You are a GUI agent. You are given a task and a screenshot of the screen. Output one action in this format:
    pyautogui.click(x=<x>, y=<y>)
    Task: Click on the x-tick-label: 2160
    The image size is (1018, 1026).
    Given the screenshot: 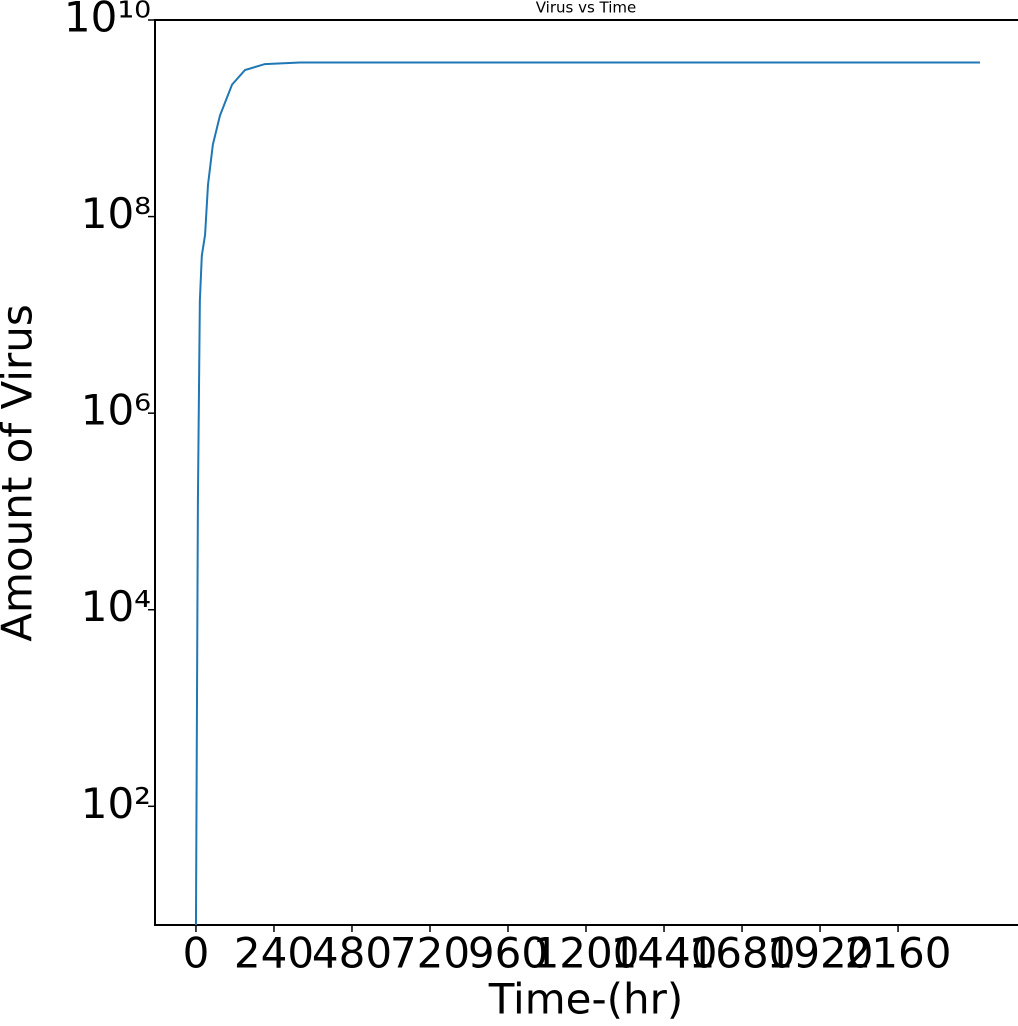 What is the action you would take?
    pyautogui.click(x=898, y=953)
    